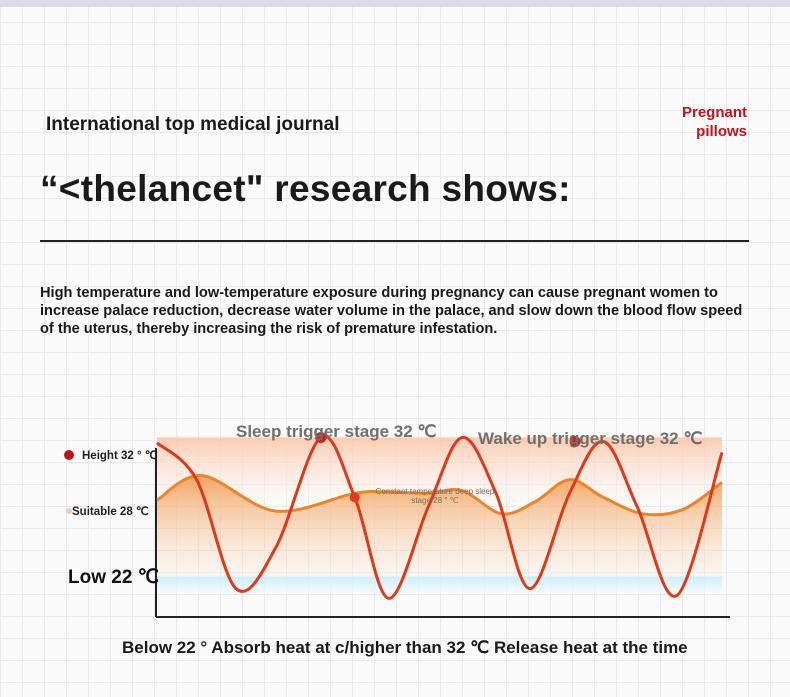 The width and height of the screenshot is (790, 697). What do you see at coordinates (714, 112) in the screenshot?
I see `brand-line-1: Pregnant` at bounding box center [714, 112].